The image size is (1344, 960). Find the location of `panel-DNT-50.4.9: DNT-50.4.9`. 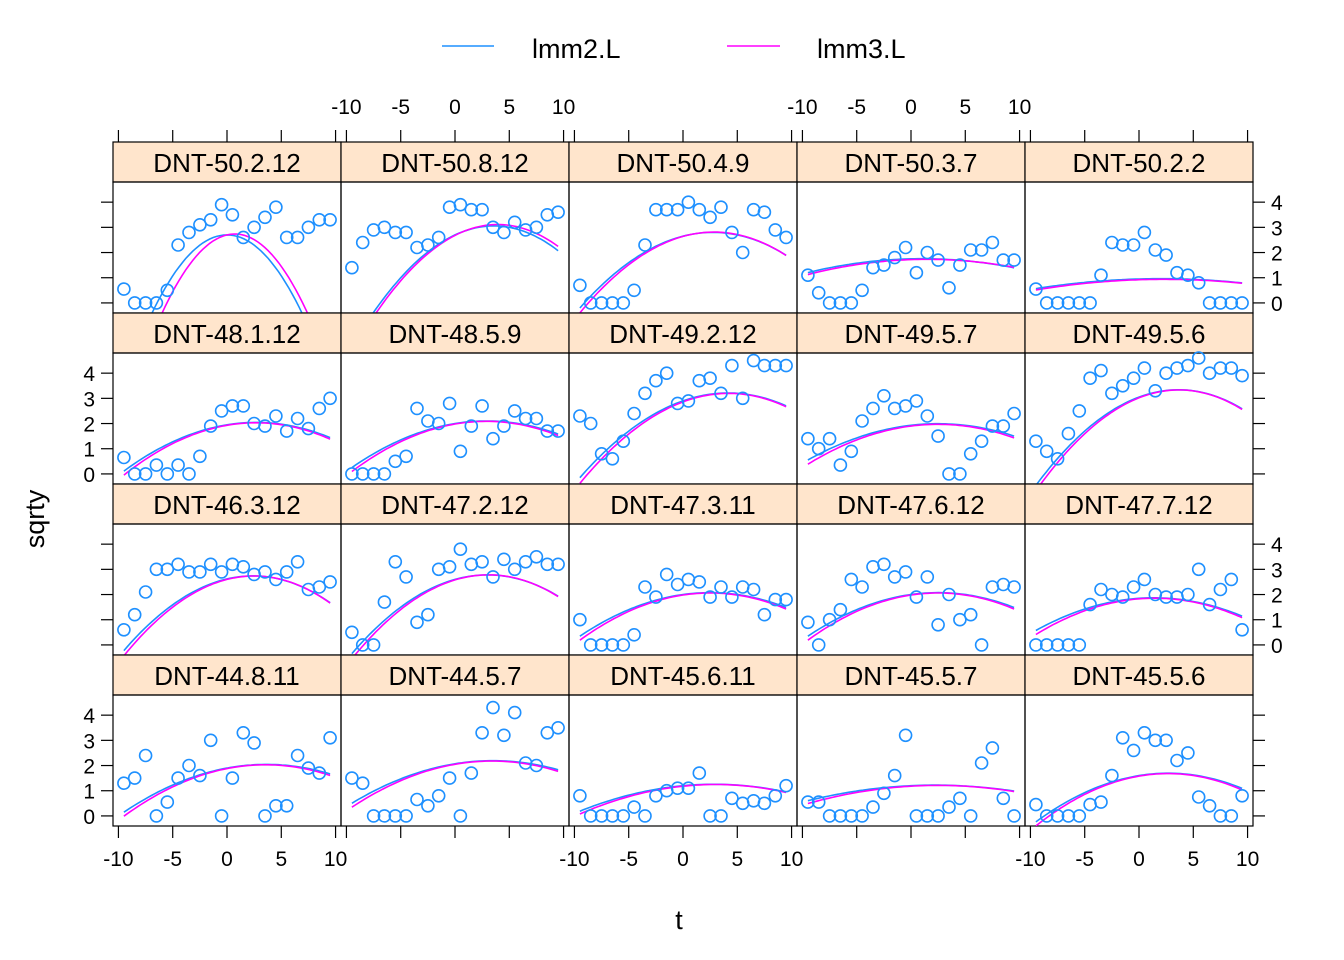

panel-DNT-50.4.9: DNT-50.4.9 is located at coordinates (683, 222).